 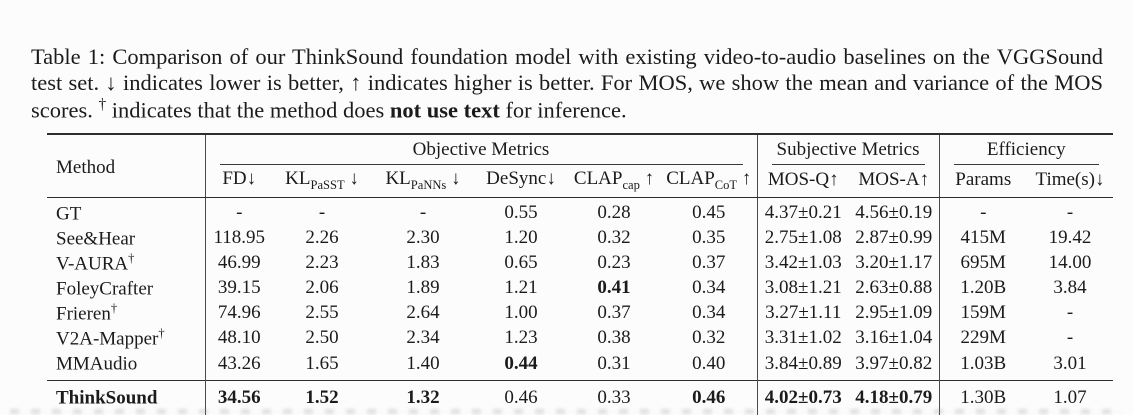 I want to click on method-cell: V-AURA†, so click(x=95, y=263).